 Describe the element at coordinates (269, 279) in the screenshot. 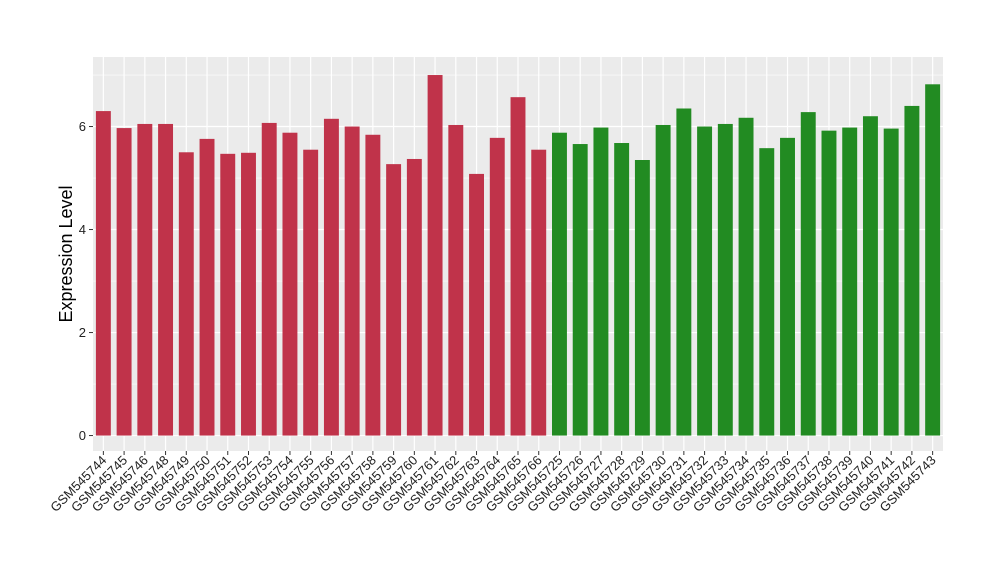

I see `bar-GSM545753` at that location.